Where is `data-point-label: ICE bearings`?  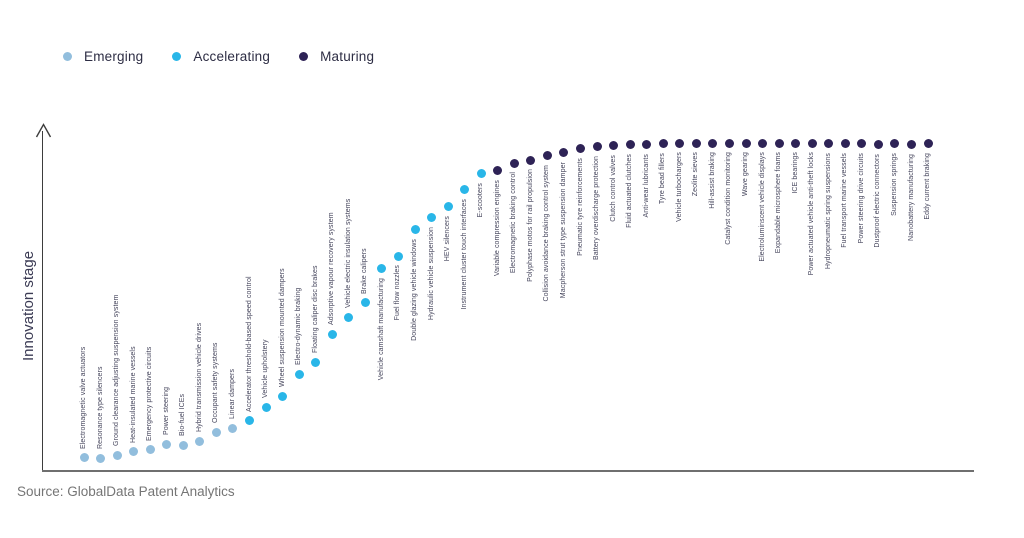 data-point-label: ICE bearings is located at coordinates (795, 173).